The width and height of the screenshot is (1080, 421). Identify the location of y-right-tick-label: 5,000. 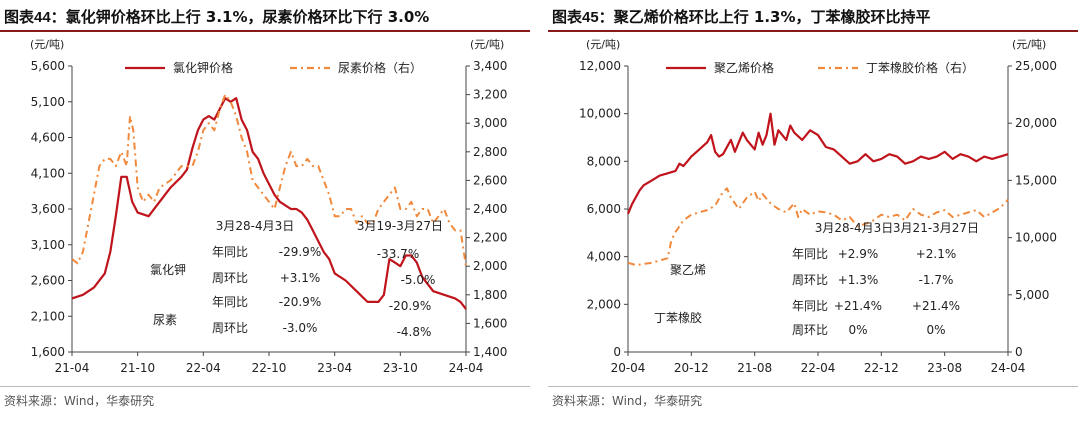
(1032, 295).